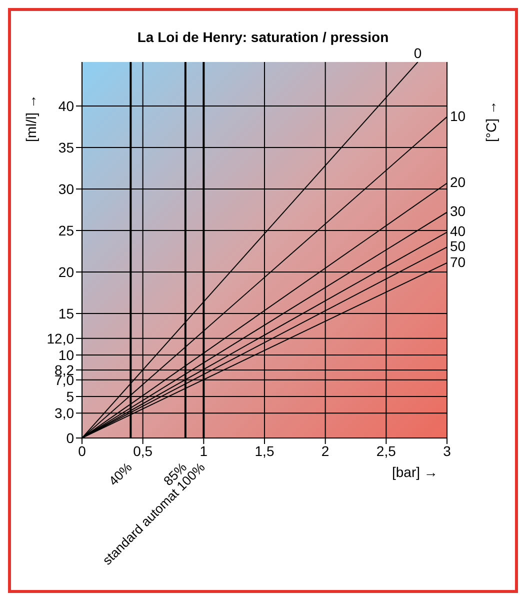 This screenshot has width=520, height=595. What do you see at coordinates (31, 118) in the screenshot?
I see `y-axis-title: [ml/l] →` at bounding box center [31, 118].